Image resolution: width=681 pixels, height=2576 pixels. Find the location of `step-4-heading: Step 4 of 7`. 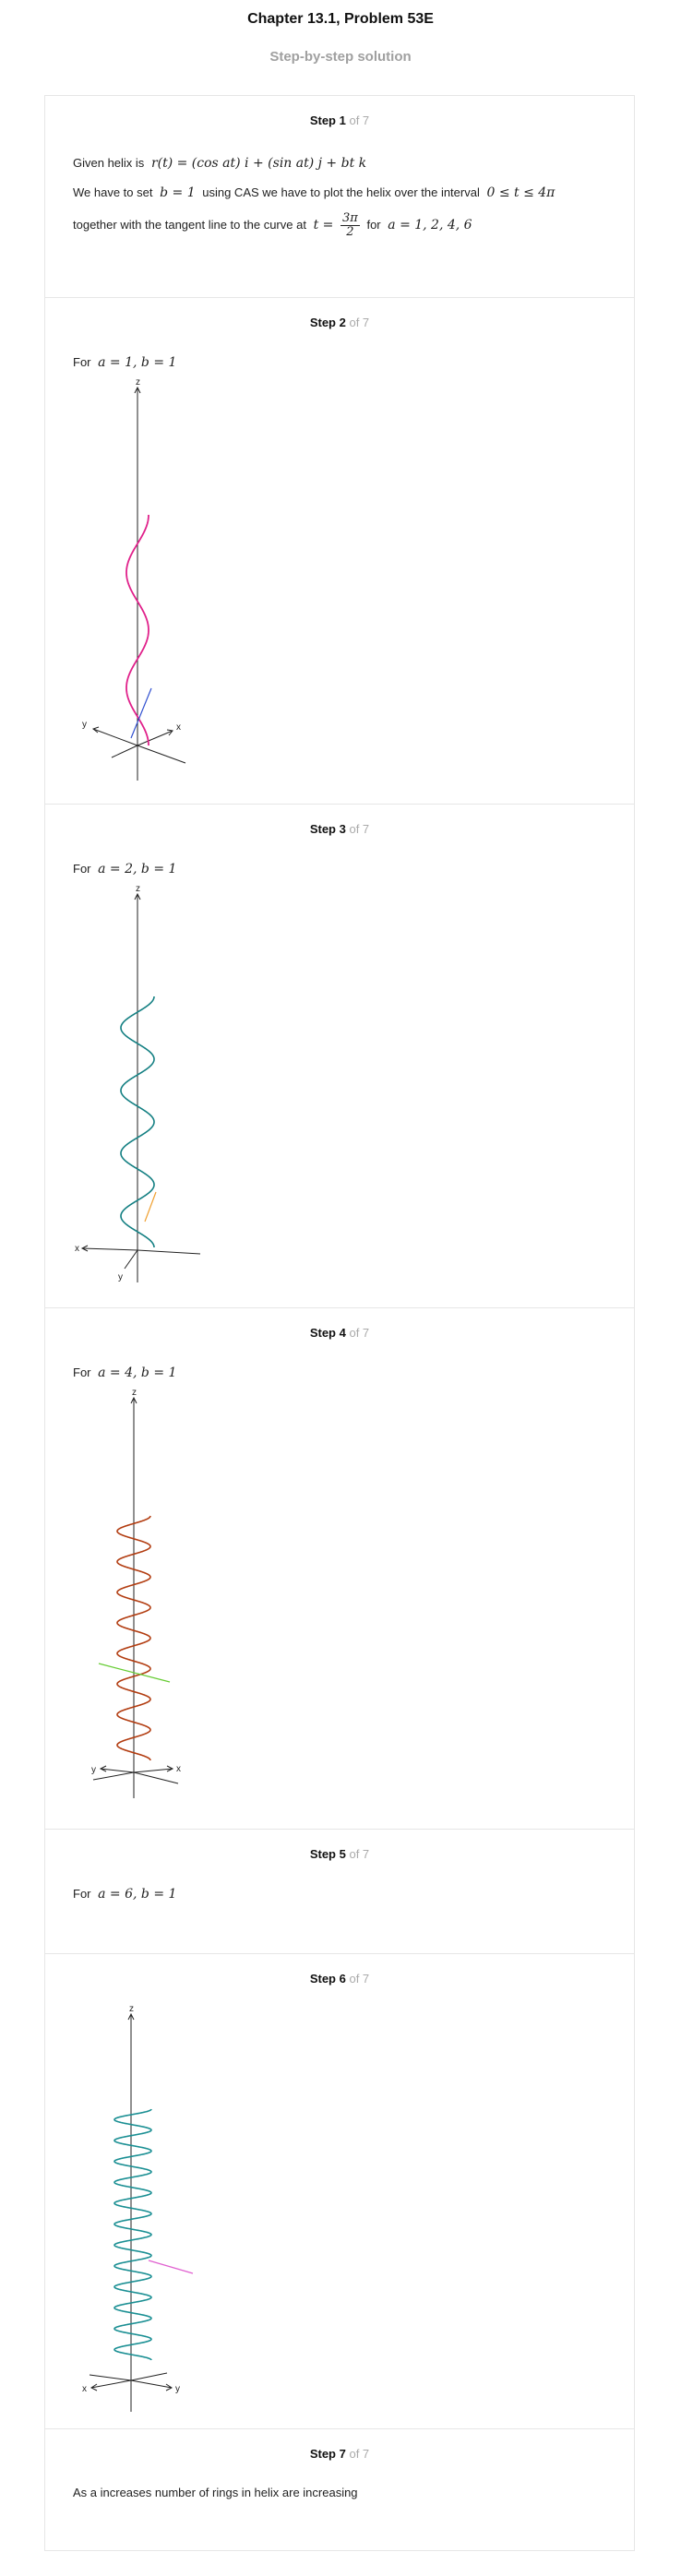

step-4-heading: Step 4 of 7 is located at coordinates (339, 1333).